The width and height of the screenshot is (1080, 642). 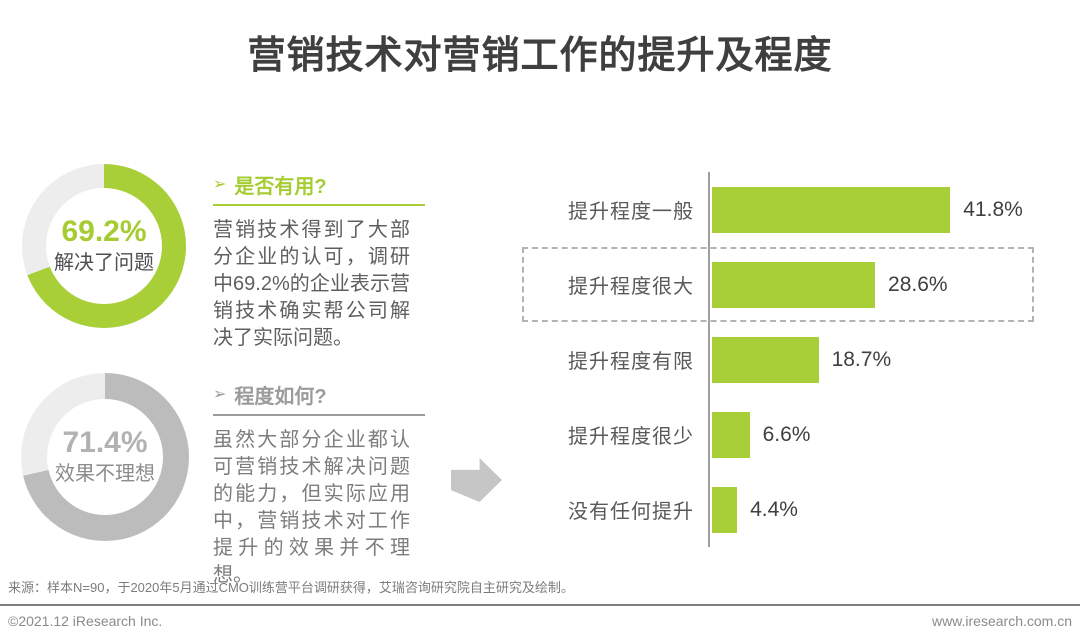 I want to click on section-heading: ➢ 是否有用?, so click(x=319, y=184).